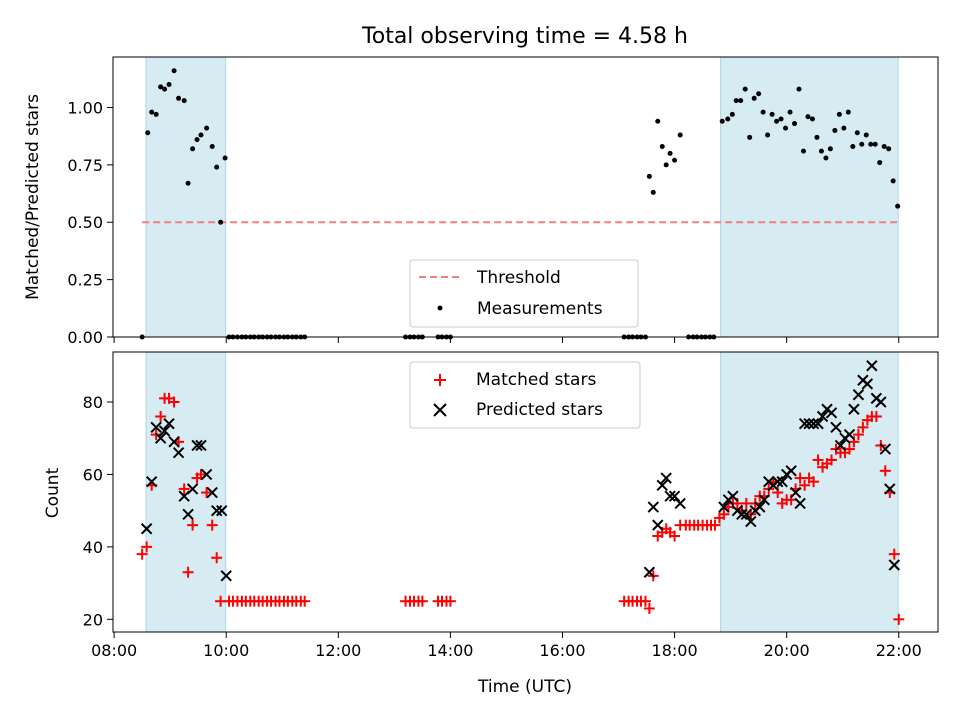 The height and width of the screenshot is (720, 960). I want to click on x-tick-label: 12:00, so click(338, 650).